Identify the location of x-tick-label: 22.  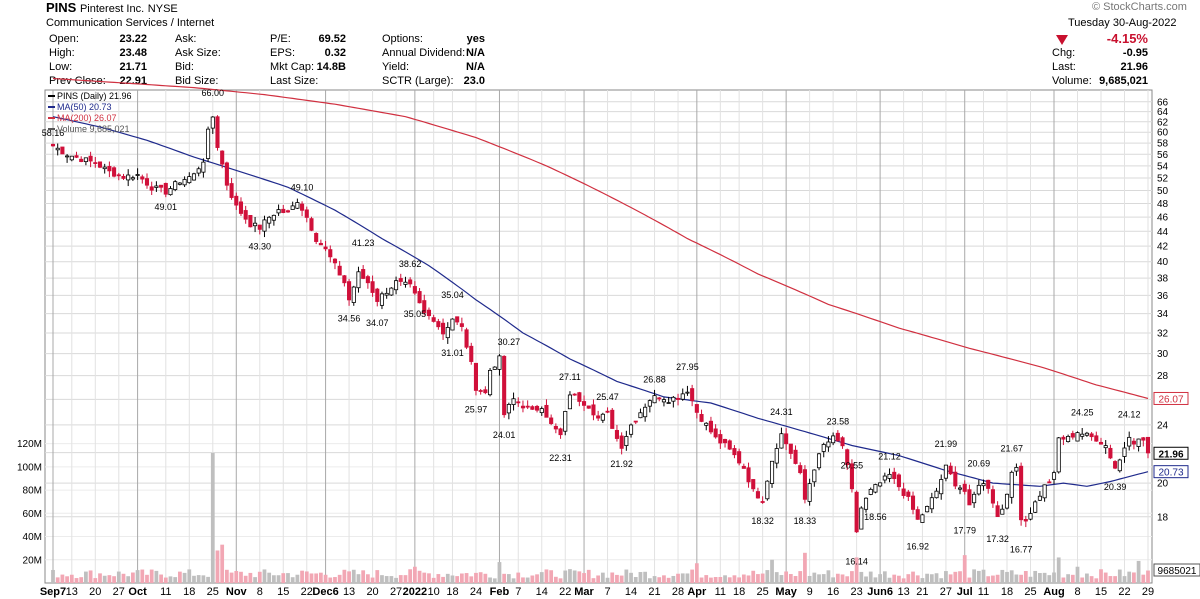
(565, 592).